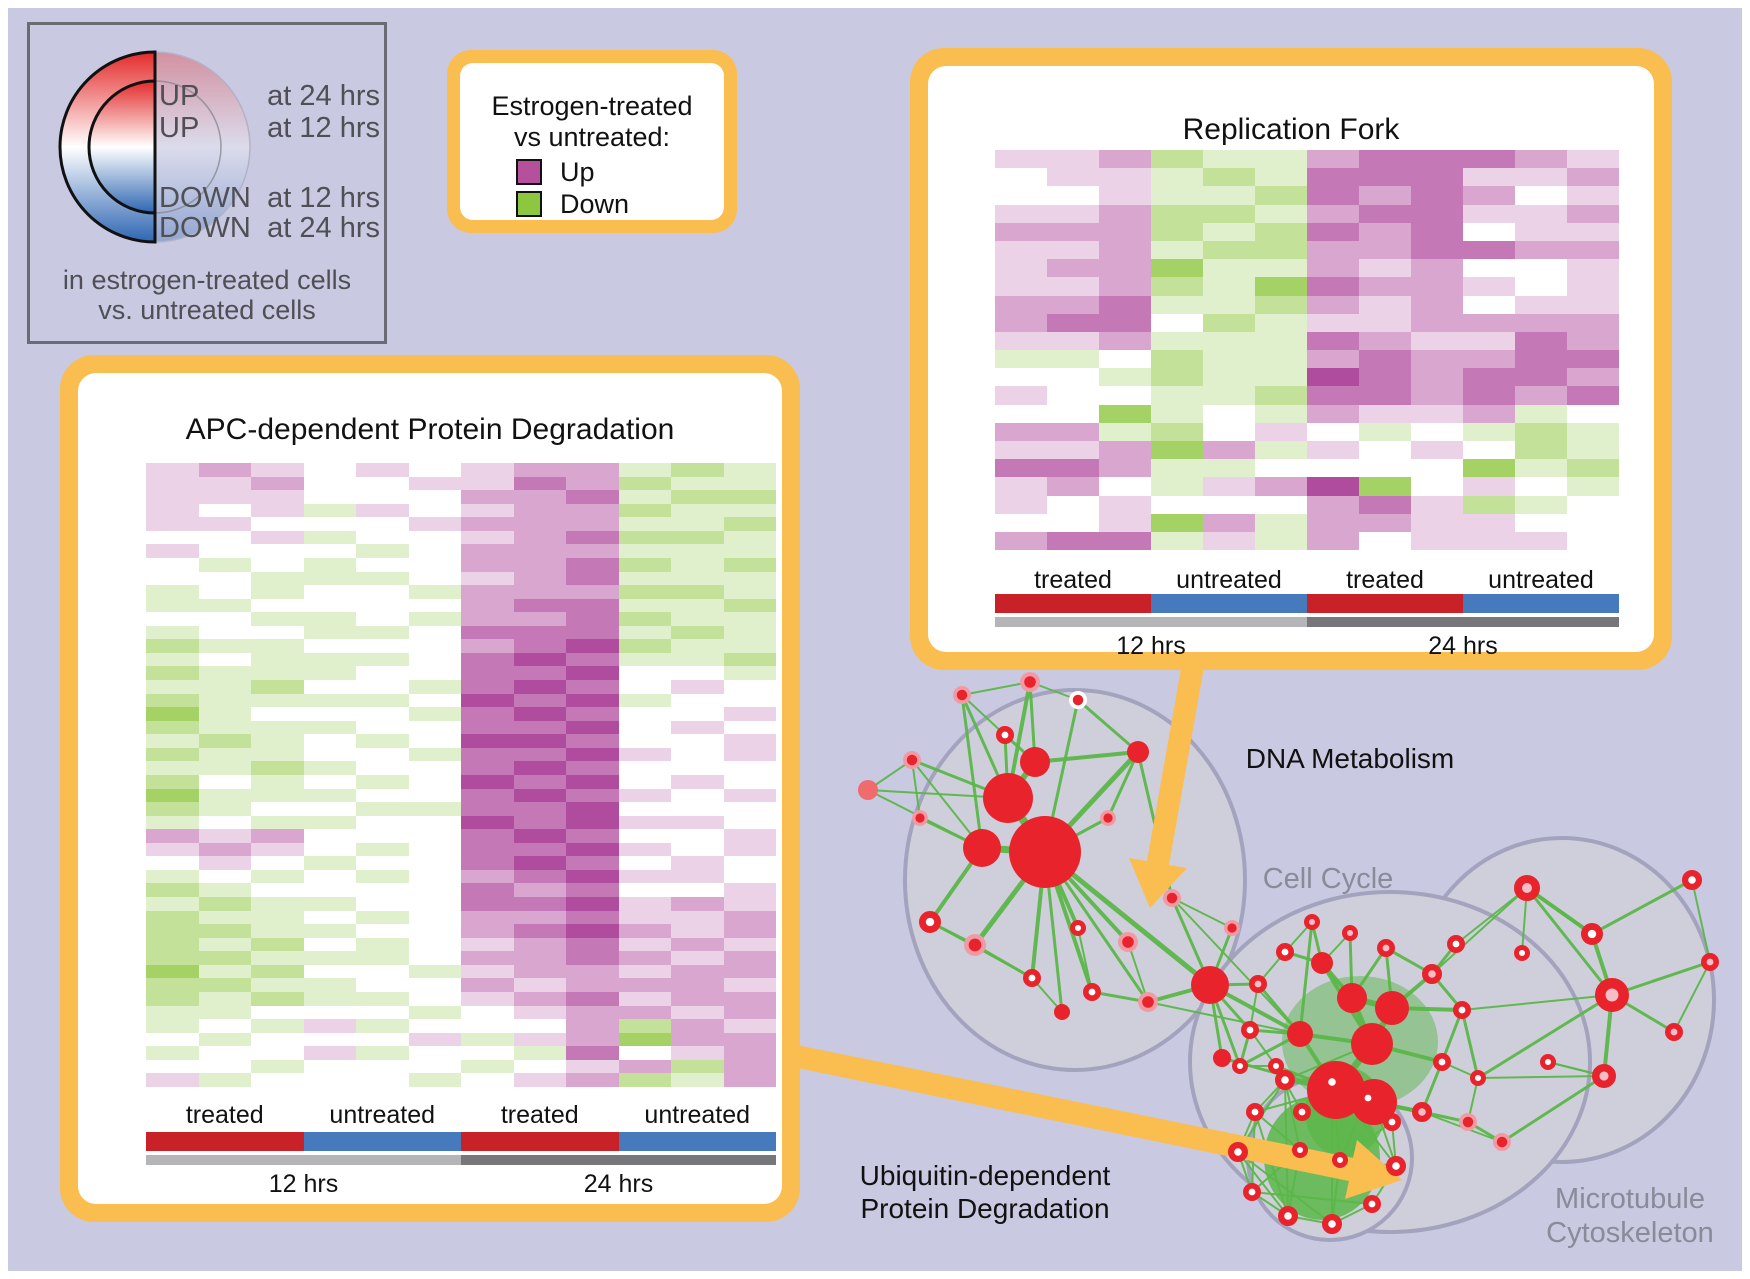 Image resolution: width=1750 pixels, height=1279 pixels. I want to click on rep-group-treated-12: treated, so click(1073, 580).